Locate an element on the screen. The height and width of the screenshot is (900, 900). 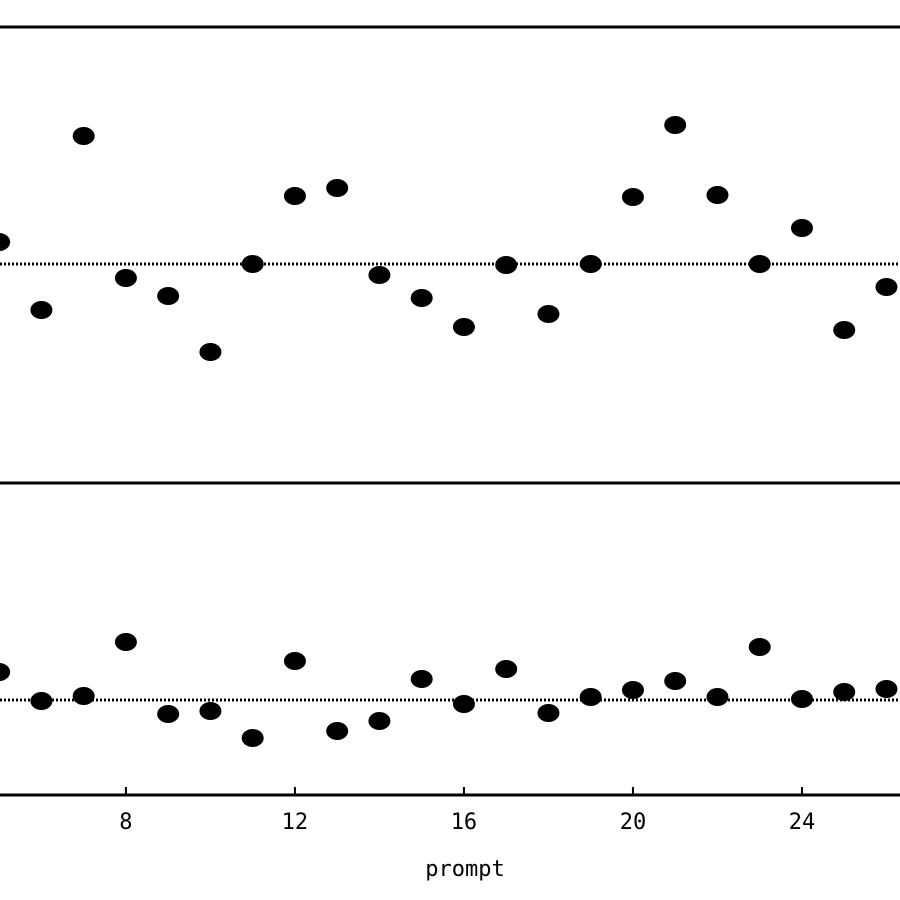
x-tick-label: 12 is located at coordinates (295, 822).